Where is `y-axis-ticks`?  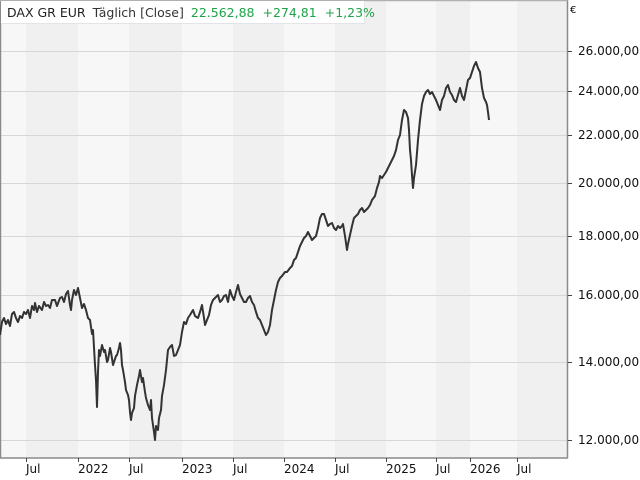 y-axis-ticks is located at coordinates (570, 246).